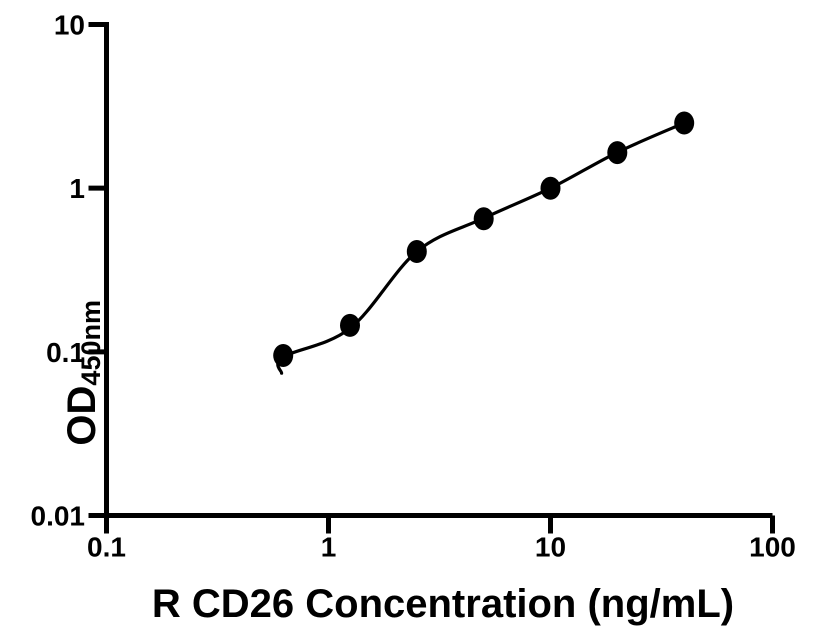  Describe the element at coordinates (65, 352) in the screenshot. I see `y-tick-label-0.1: 0.1` at that location.